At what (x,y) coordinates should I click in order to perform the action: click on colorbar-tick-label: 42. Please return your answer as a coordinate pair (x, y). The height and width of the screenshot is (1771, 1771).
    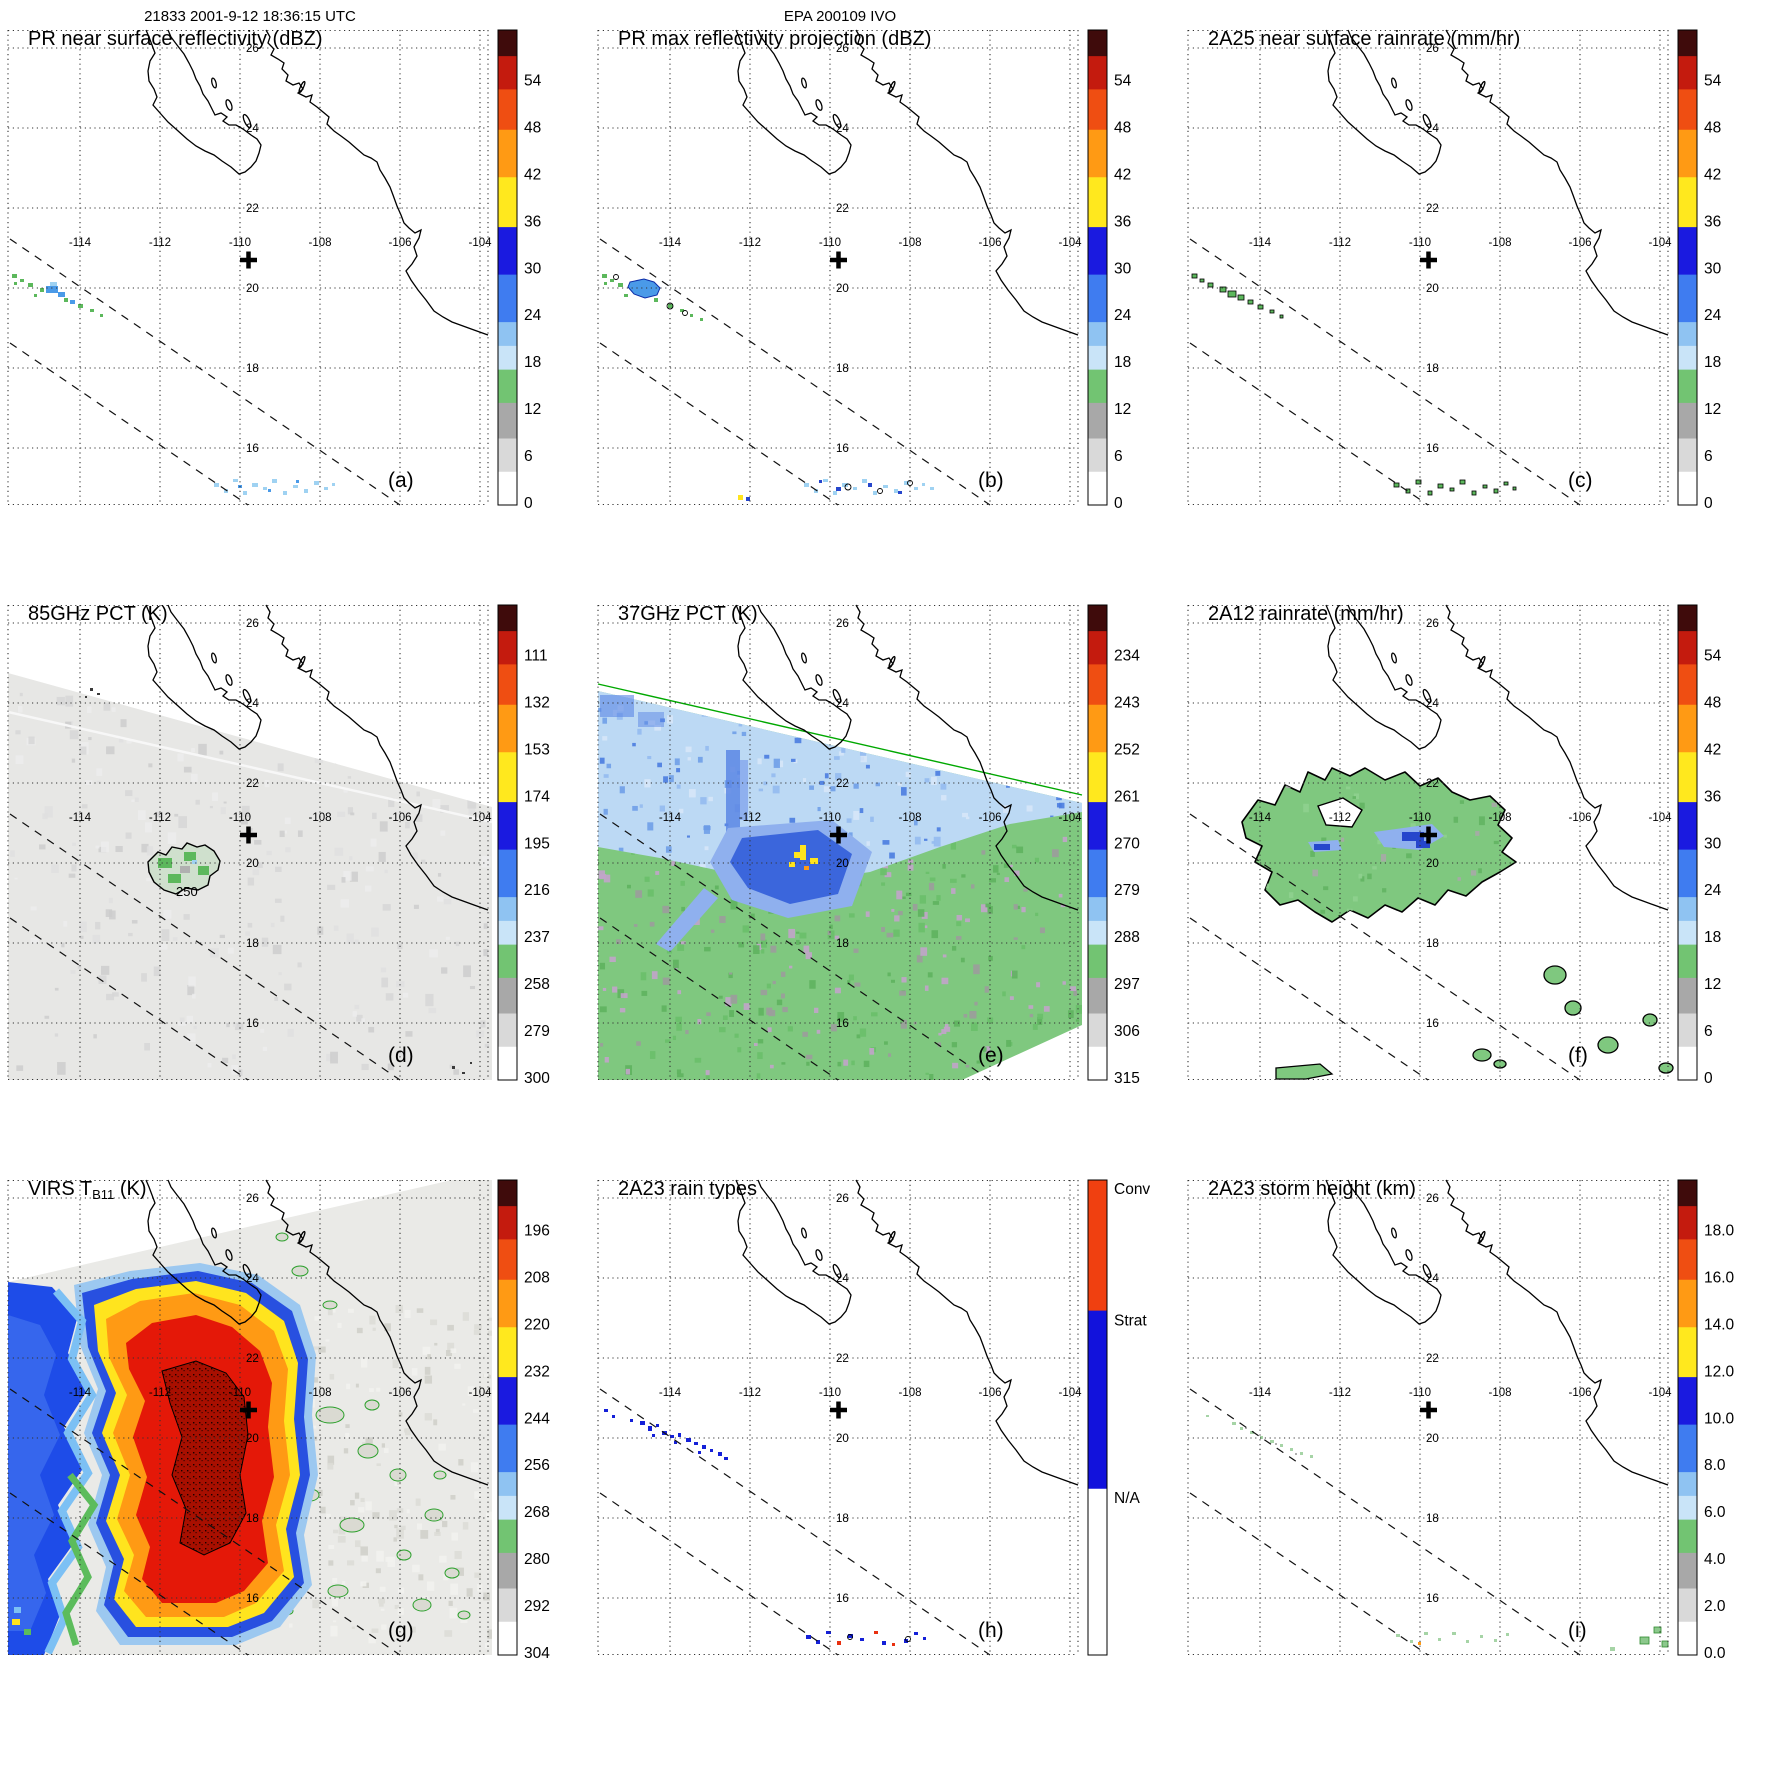
    Looking at the image, I should click on (1122, 174).